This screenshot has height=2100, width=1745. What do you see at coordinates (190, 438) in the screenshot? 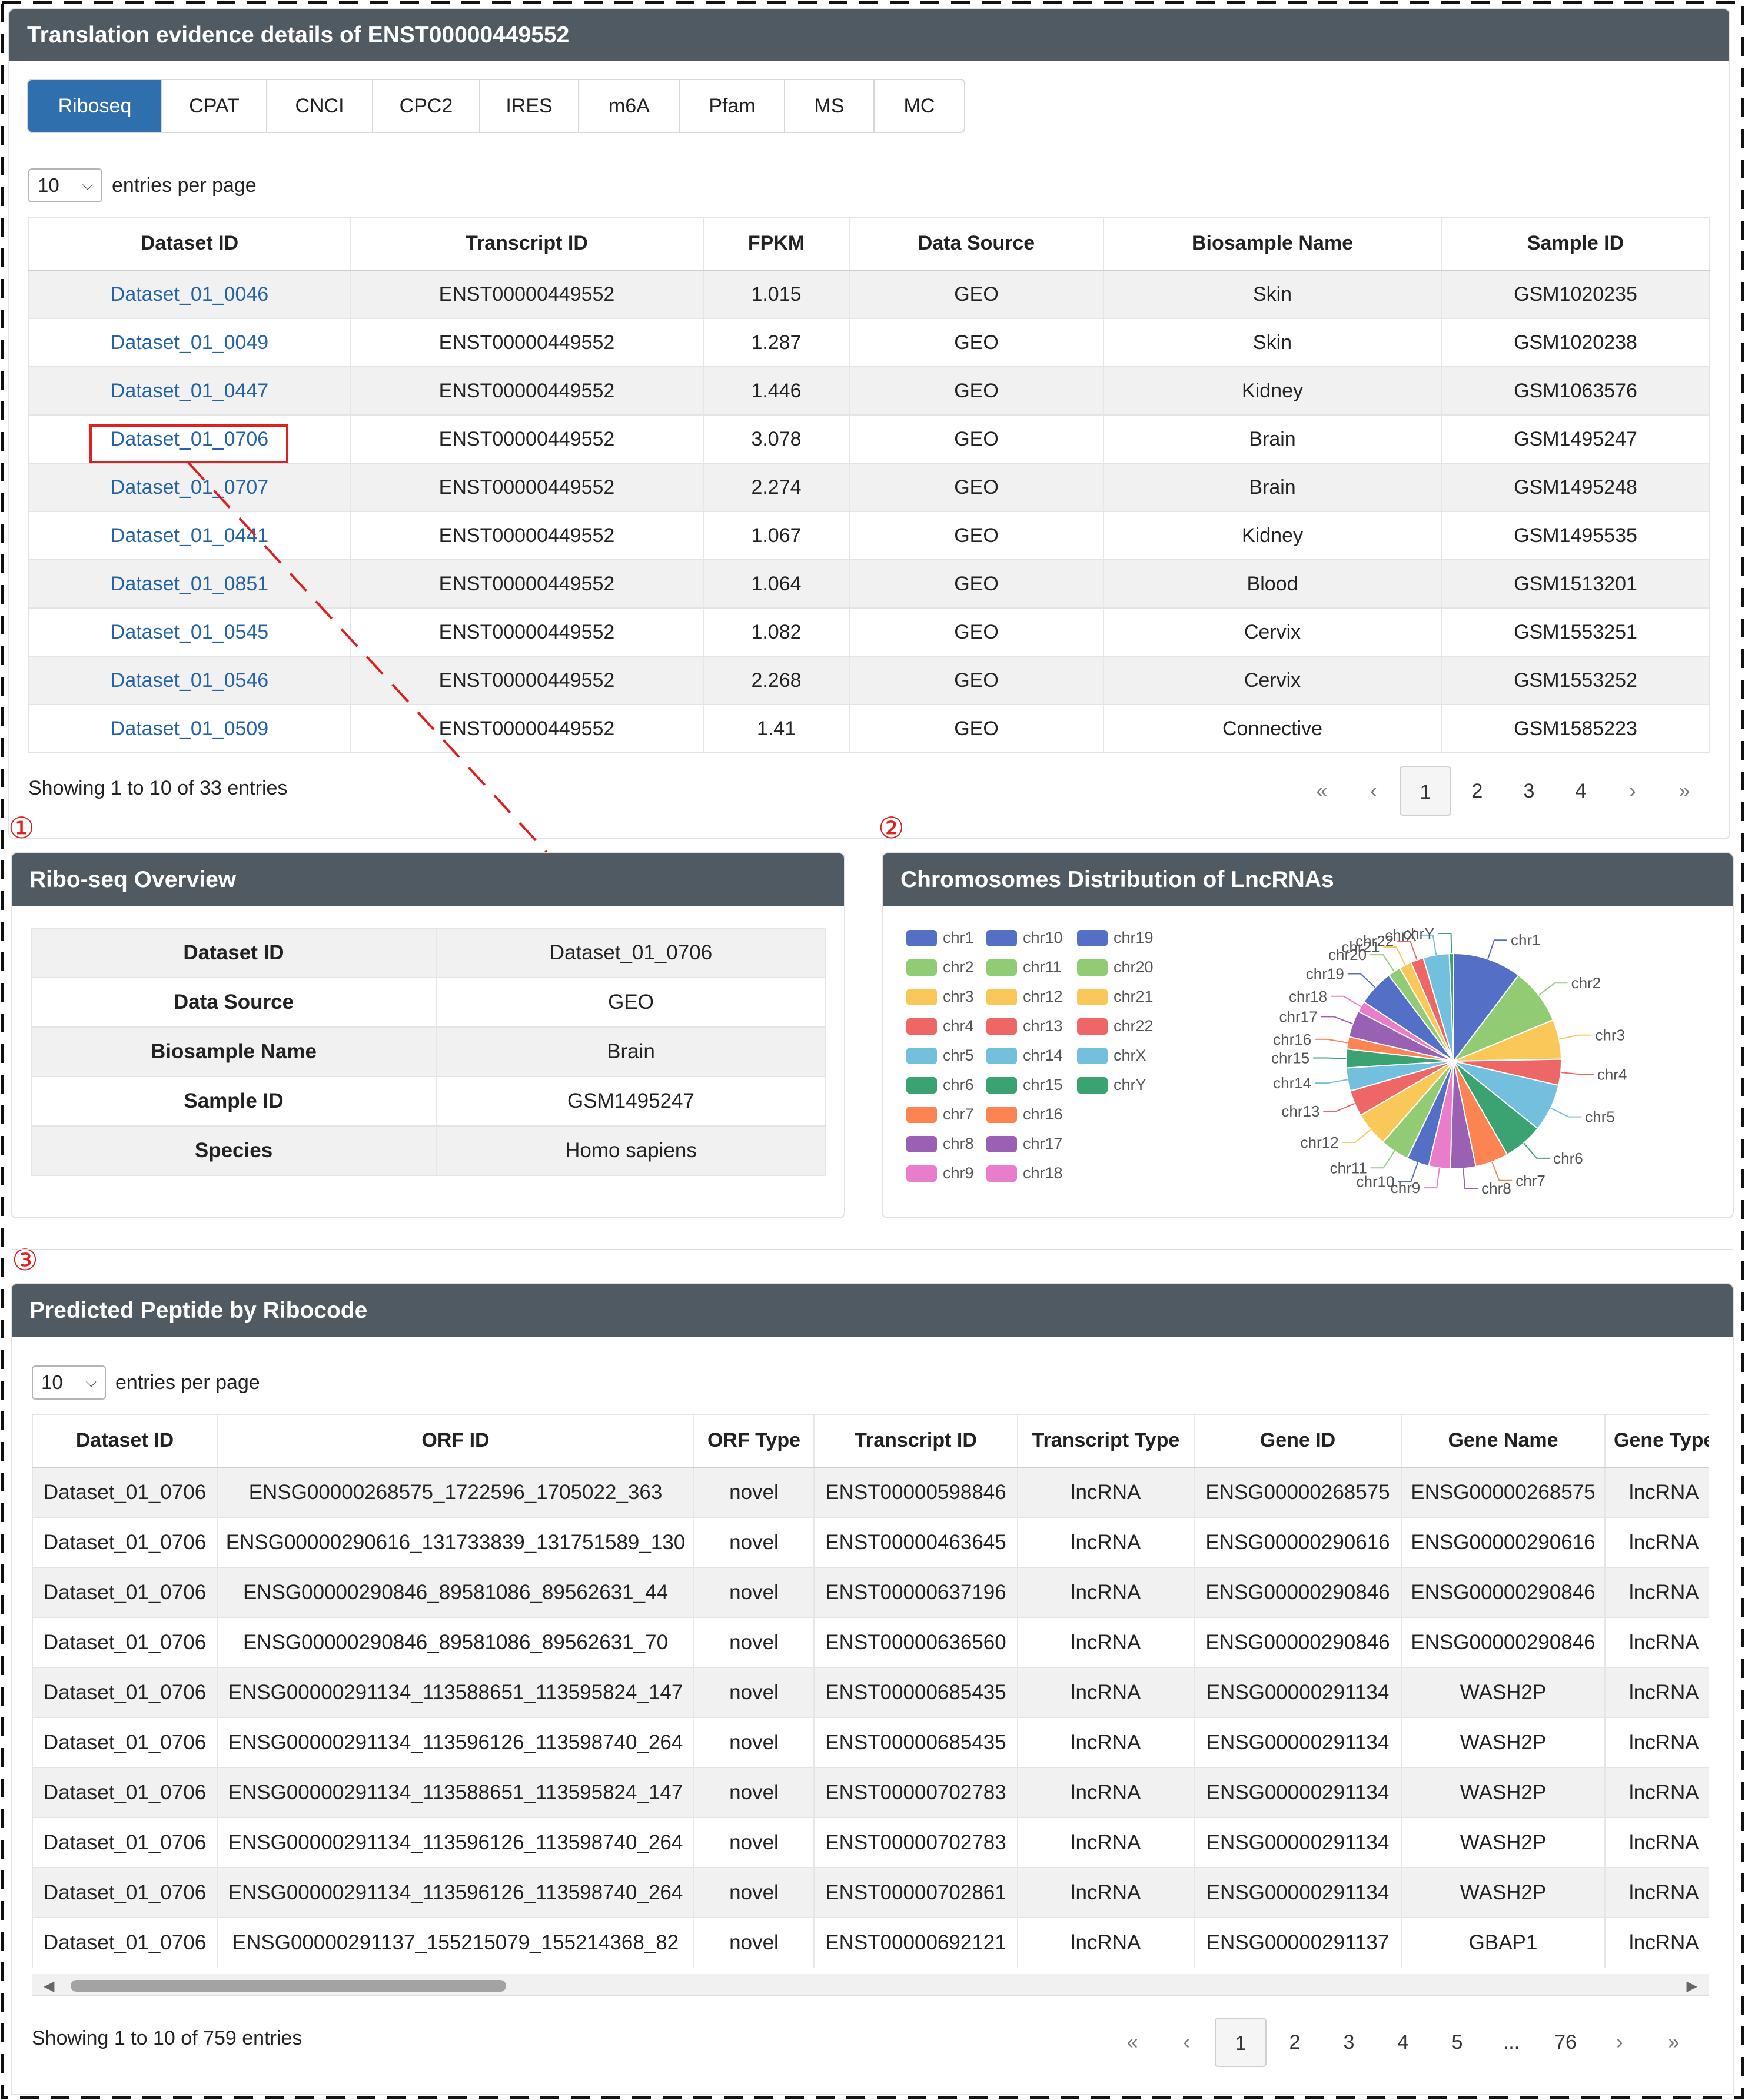
I see `dataset-link: Dataset_01_0706` at bounding box center [190, 438].